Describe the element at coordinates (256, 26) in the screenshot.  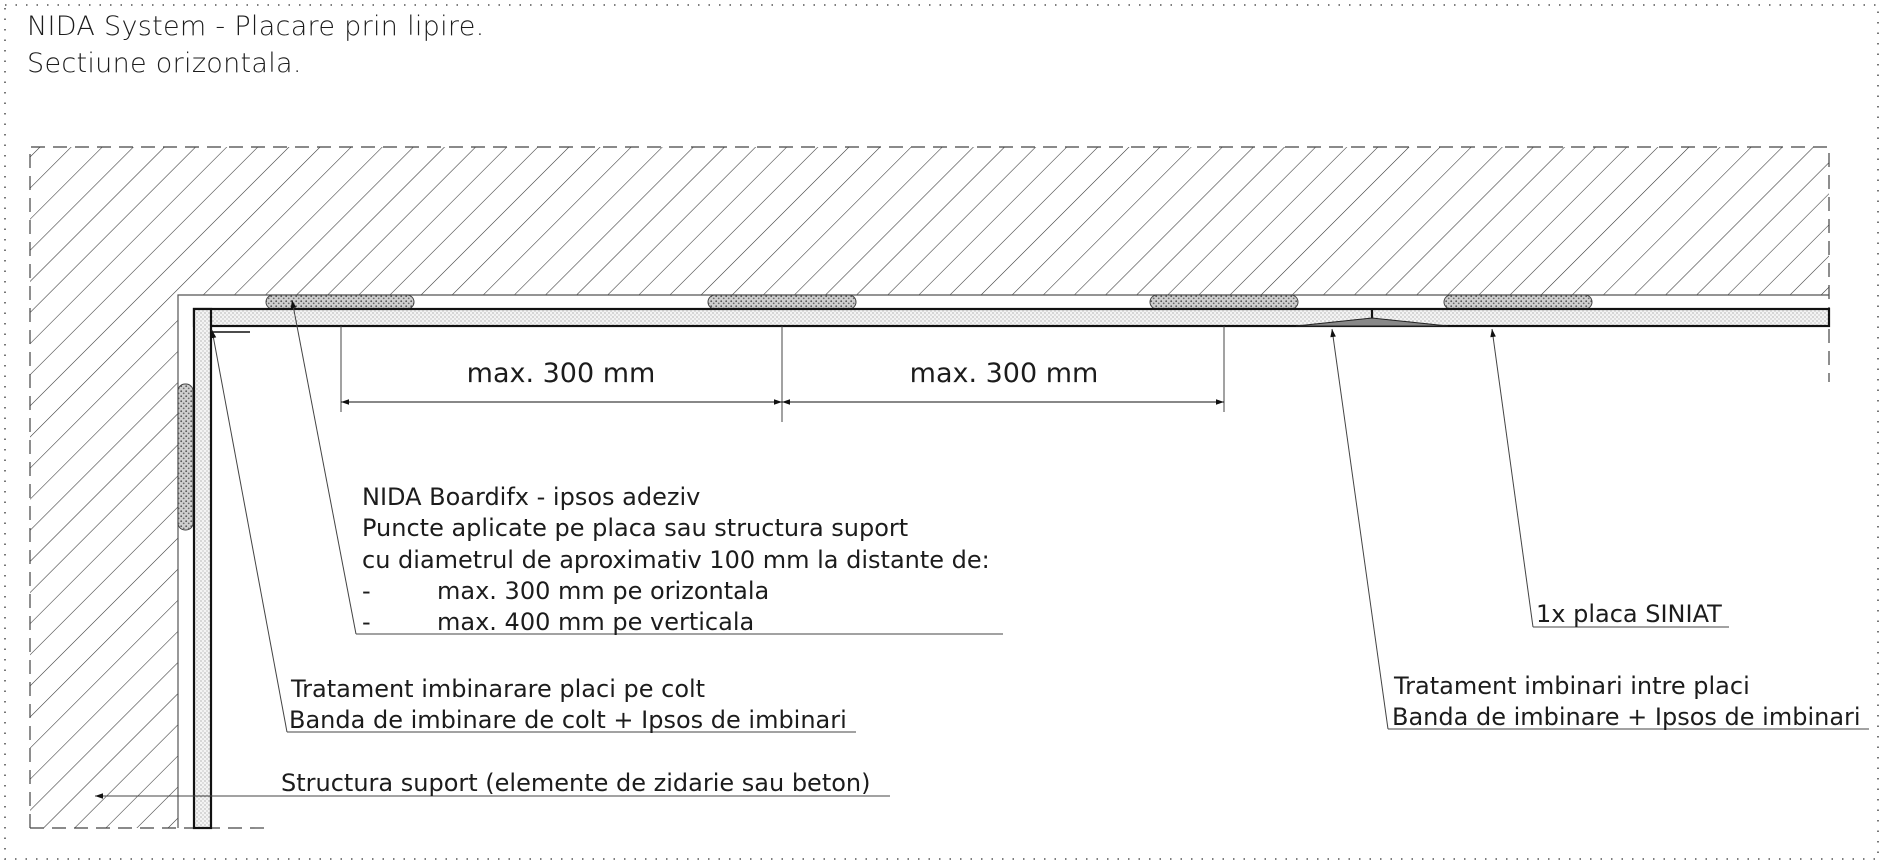
I see `drawing-title-line-1: NIDA System - Placare prin lipire.` at that location.